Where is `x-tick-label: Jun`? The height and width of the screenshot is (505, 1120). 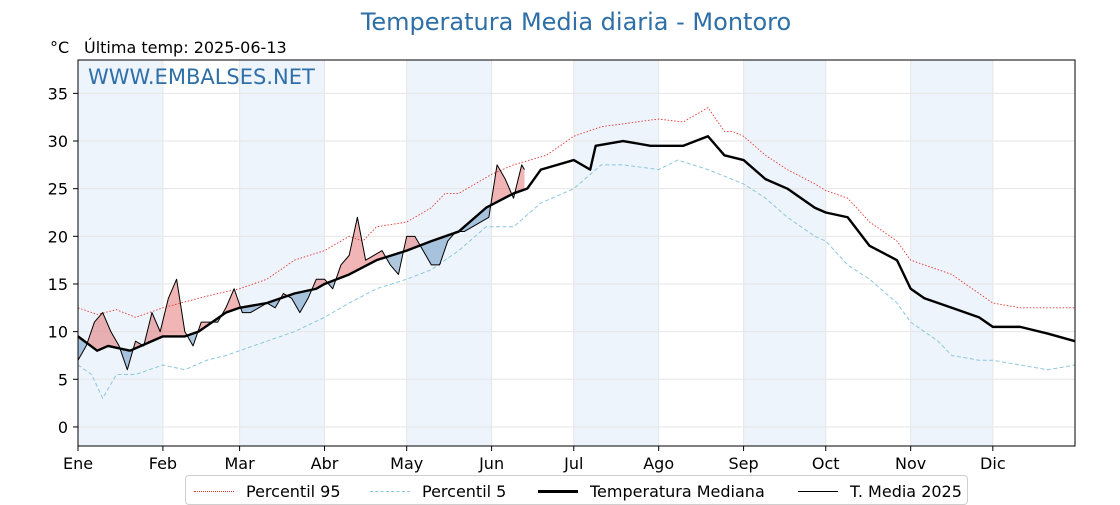
x-tick-label: Jun is located at coordinates (491, 463).